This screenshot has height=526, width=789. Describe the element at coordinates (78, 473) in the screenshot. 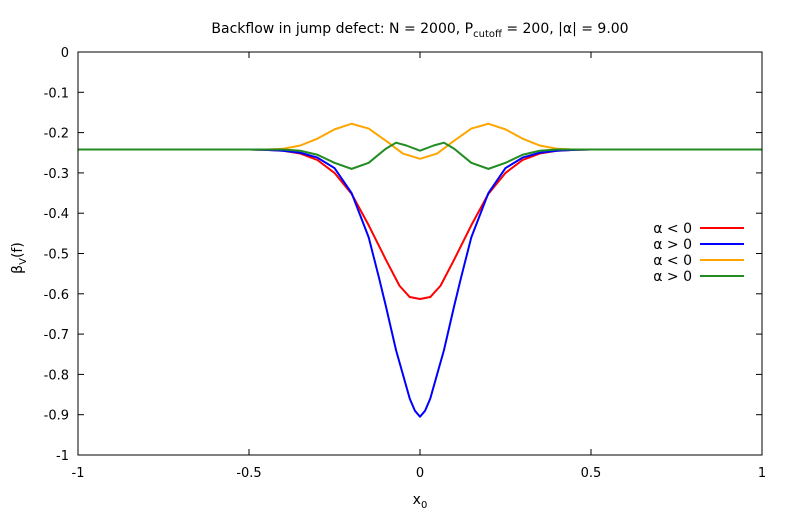

I see `x-tick-label: -1` at that location.